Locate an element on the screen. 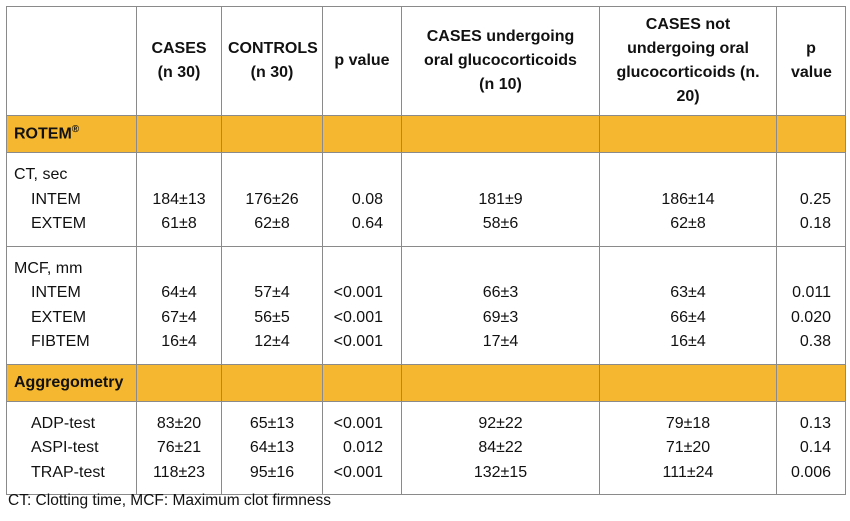 This screenshot has height=521, width=850. header-p-value: p value is located at coordinates (362, 61).